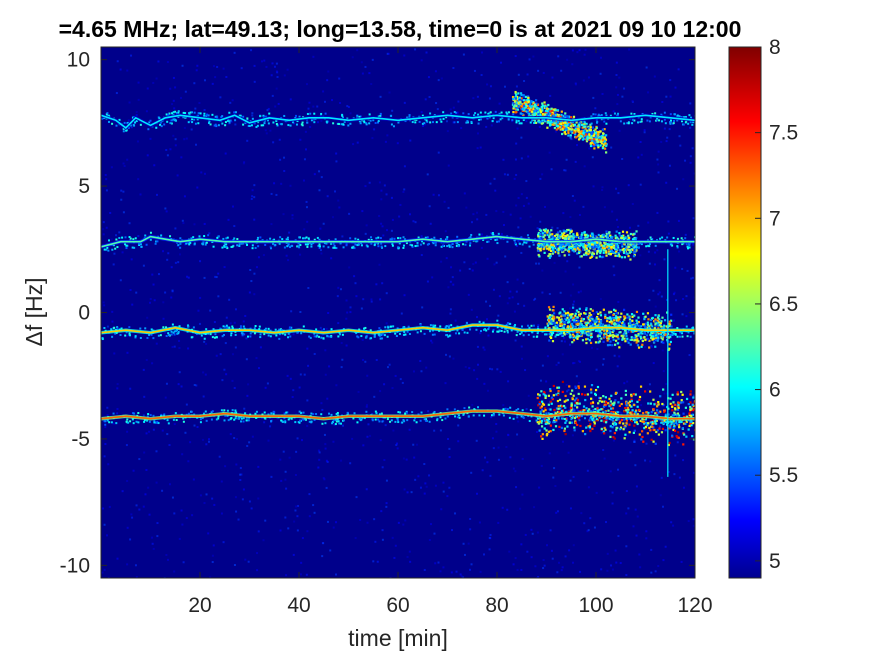  Describe the element at coordinates (783, 475) in the screenshot. I see `colorbar-tick-label: 5.5` at that location.